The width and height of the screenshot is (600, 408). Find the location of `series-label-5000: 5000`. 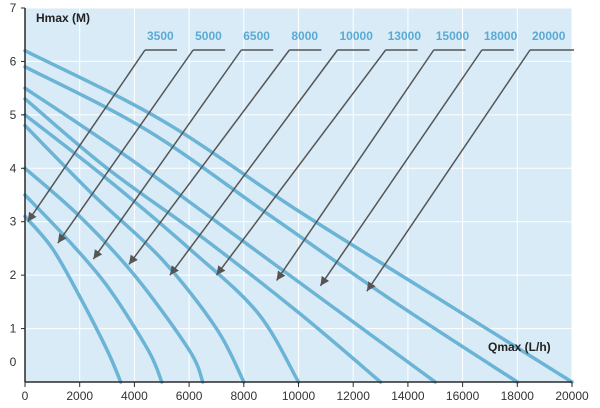

series-label-5000: 5000 is located at coordinates (208, 36).